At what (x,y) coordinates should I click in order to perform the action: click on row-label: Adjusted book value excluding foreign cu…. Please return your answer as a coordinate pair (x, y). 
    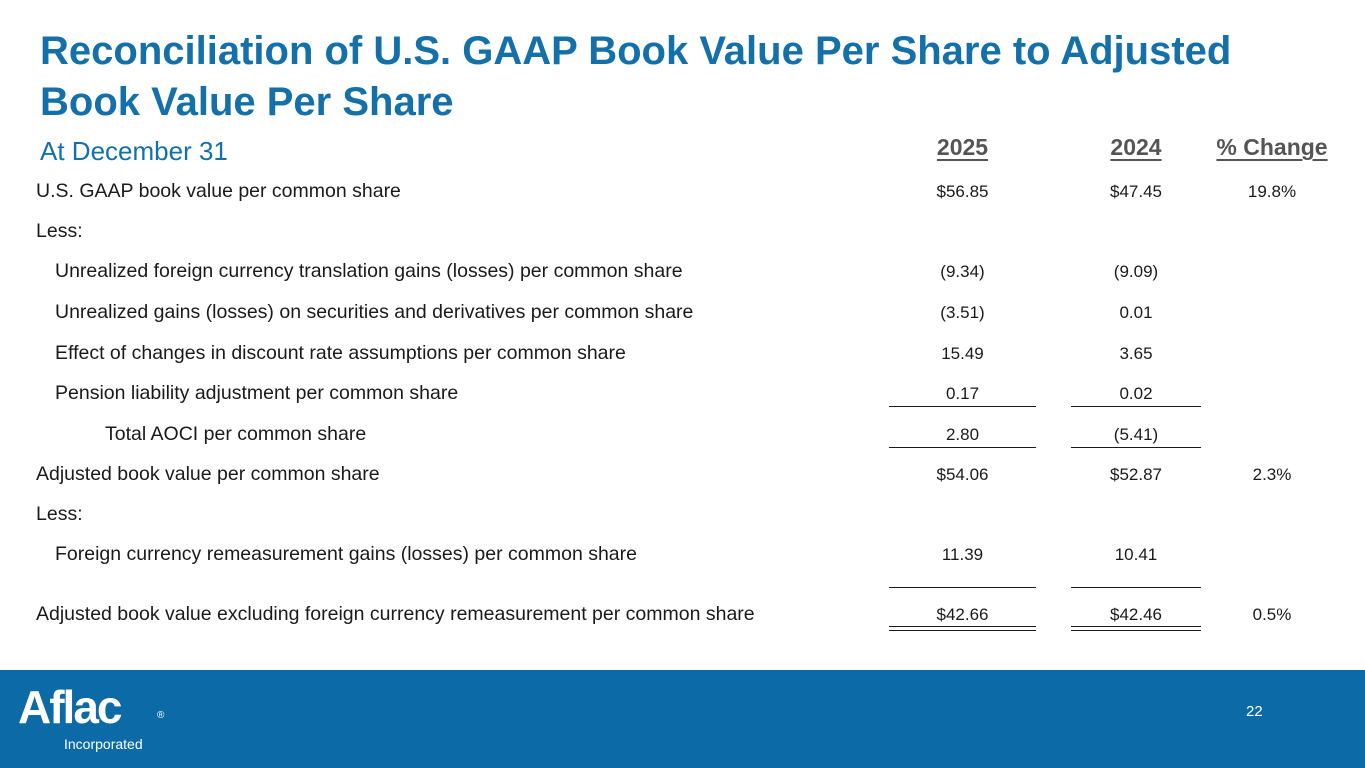
    Looking at the image, I should click on (395, 614).